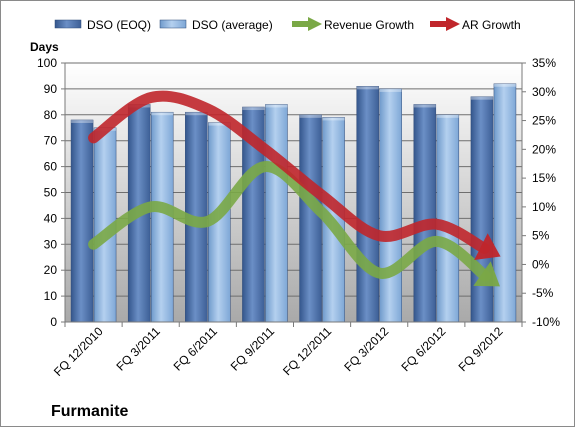 Image resolution: width=575 pixels, height=427 pixels. I want to click on y2-tick-label: 30%, so click(544, 92).